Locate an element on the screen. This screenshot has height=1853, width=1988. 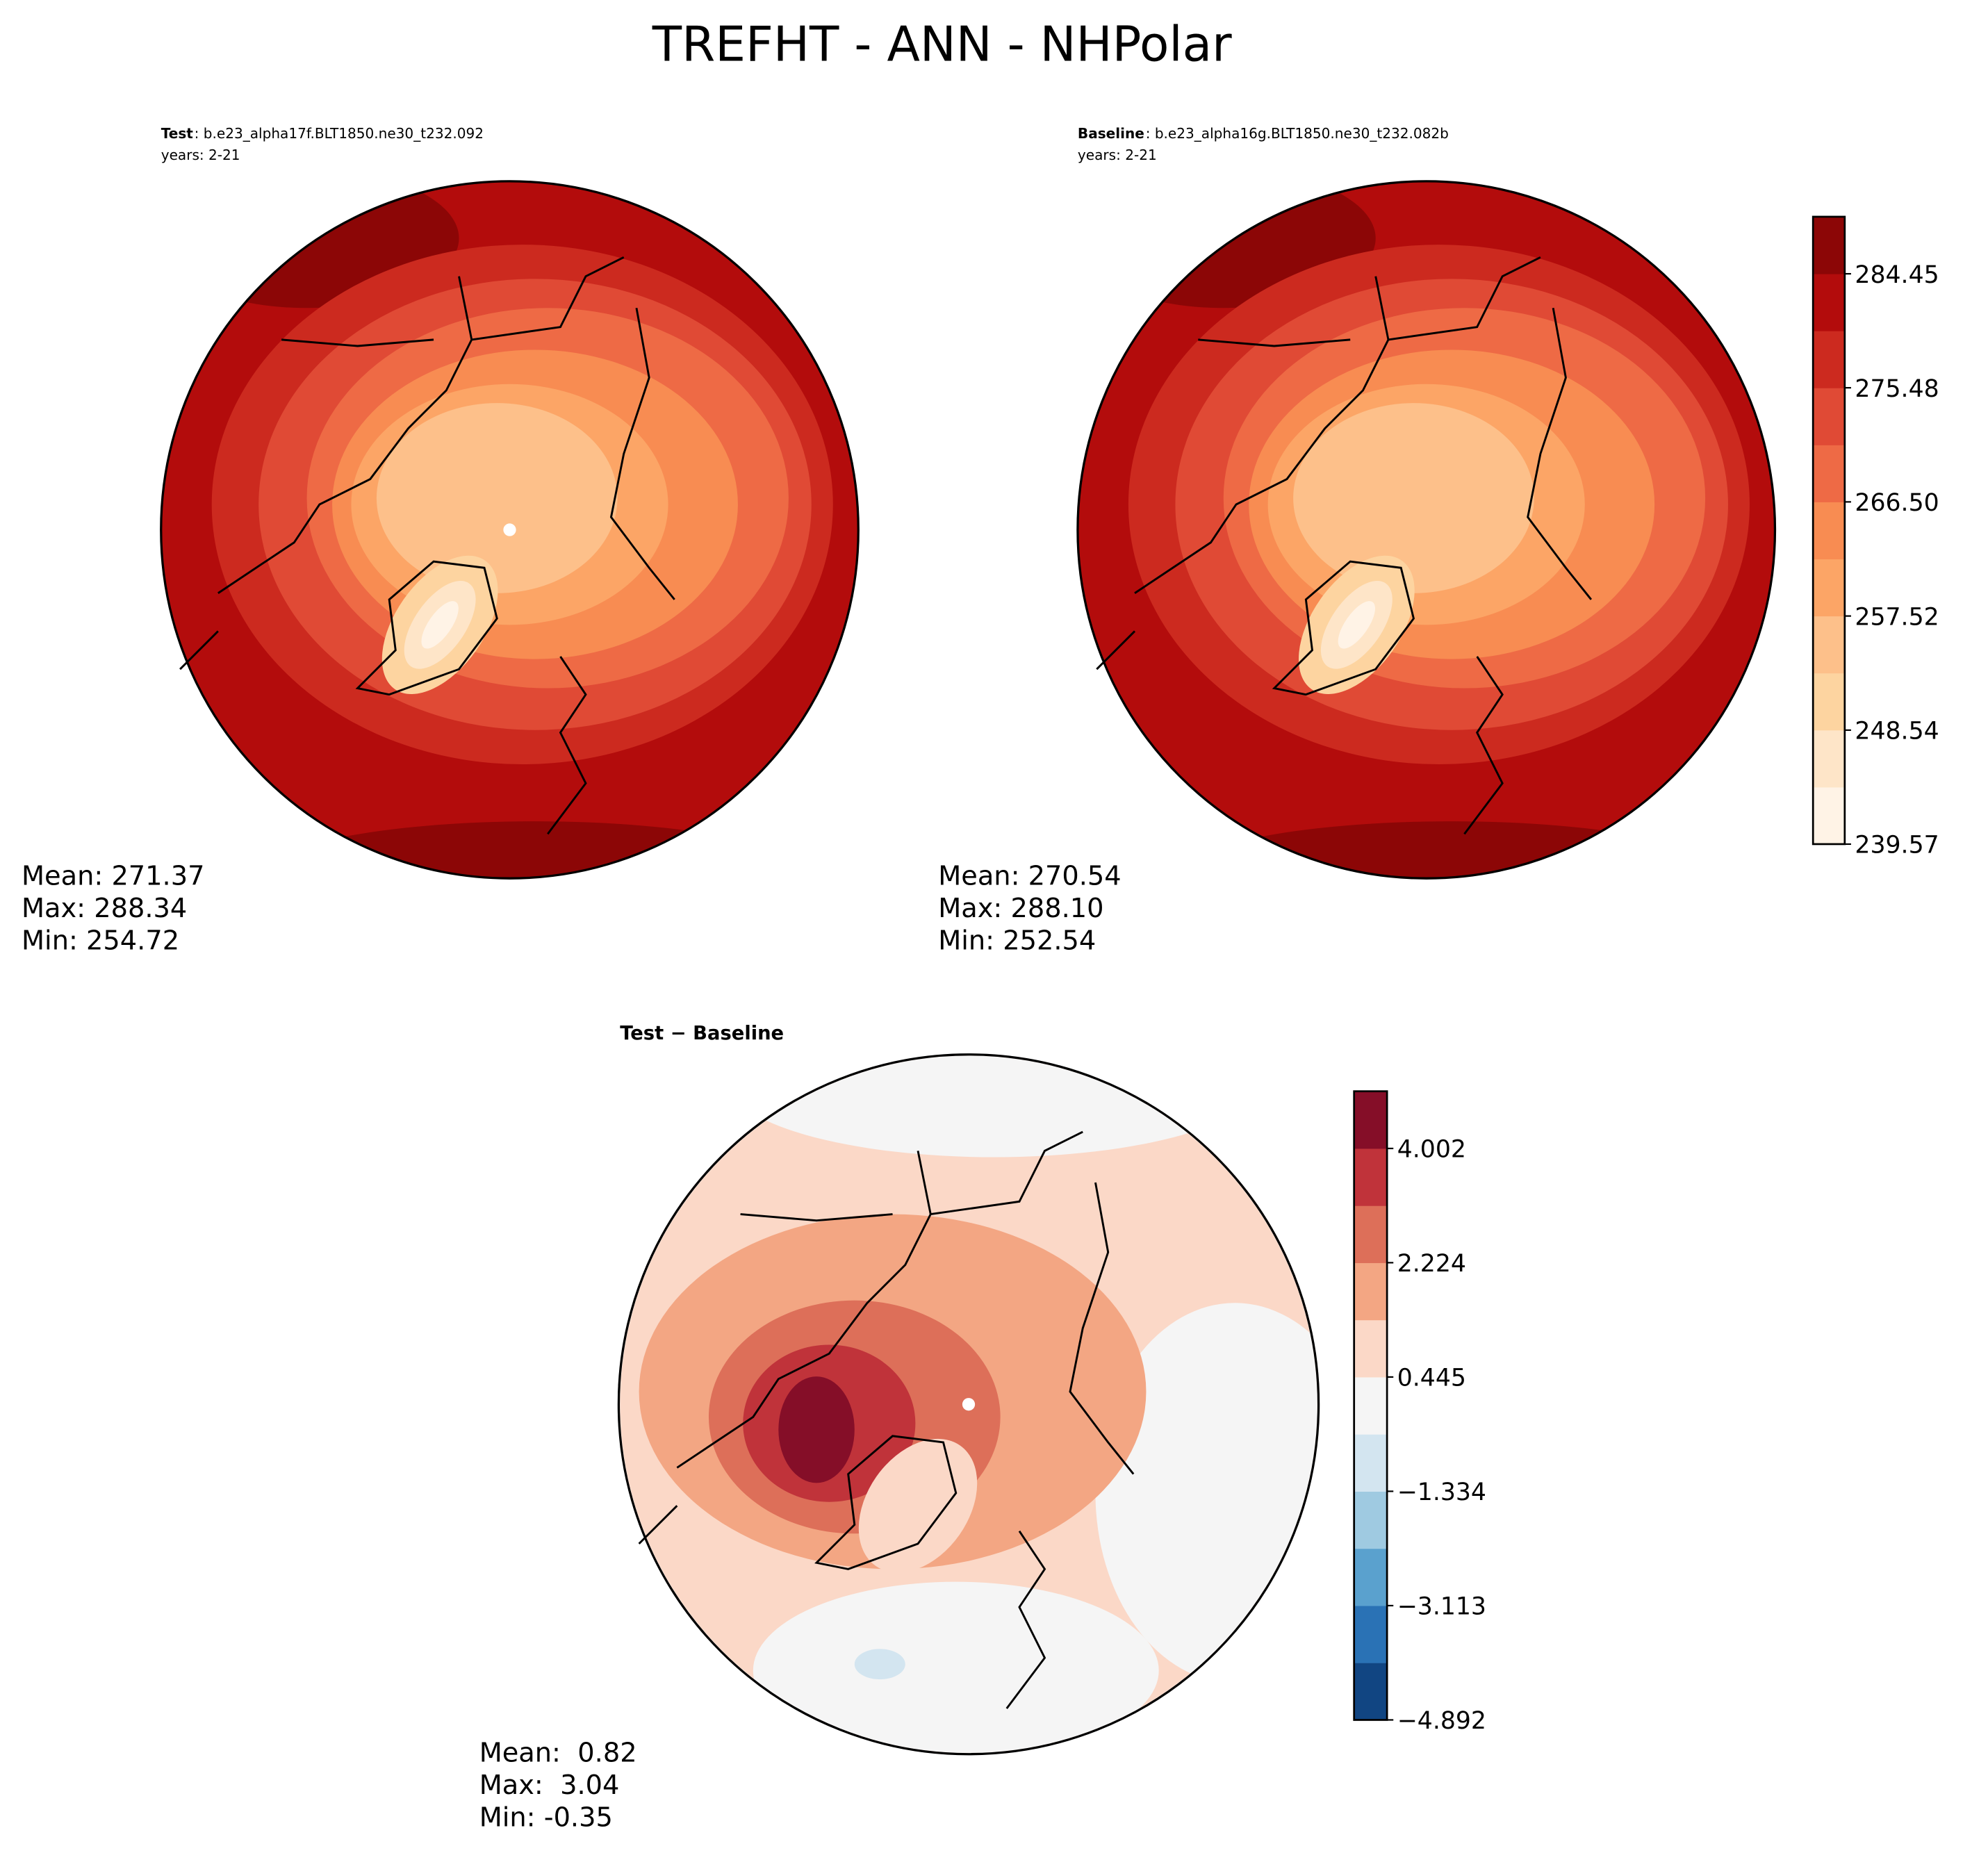
panel-label: Test − Baseline is located at coordinates (702, 1033).